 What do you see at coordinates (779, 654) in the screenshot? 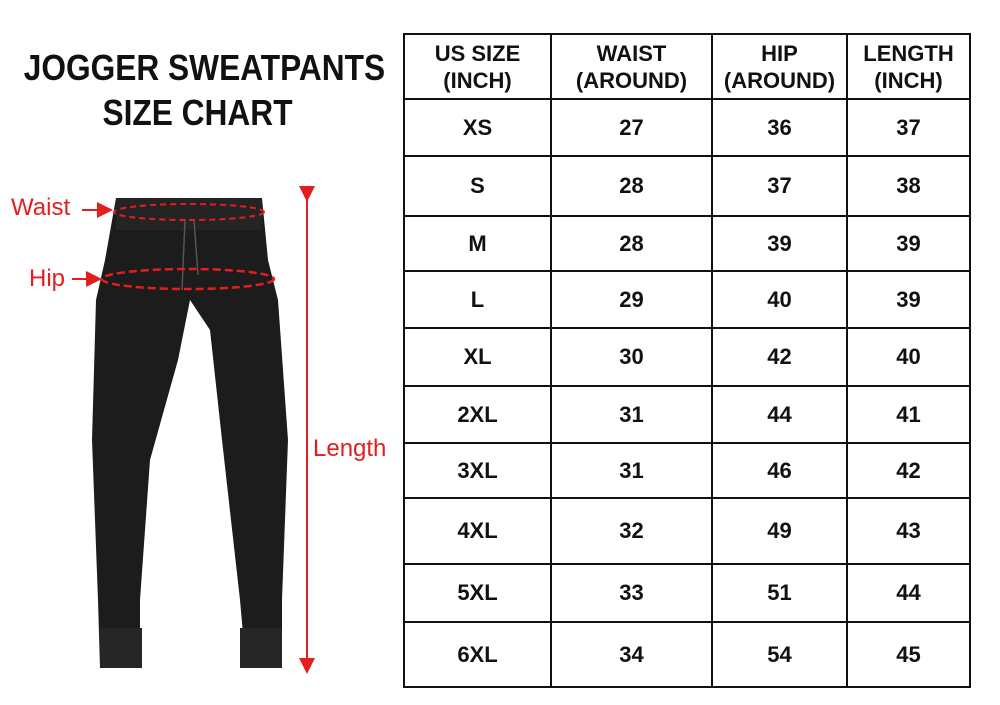
I see `hip-cell: 54` at bounding box center [779, 654].